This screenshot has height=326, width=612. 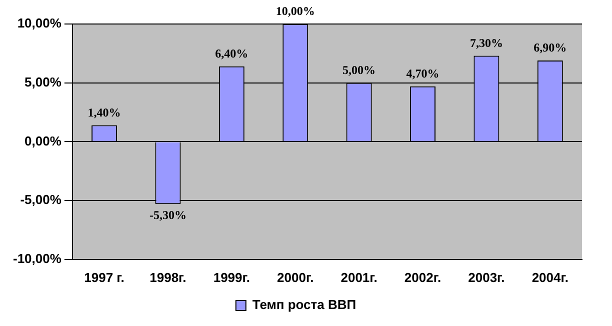 I want to click on x-tick-label: 1999г., so click(x=231, y=277).